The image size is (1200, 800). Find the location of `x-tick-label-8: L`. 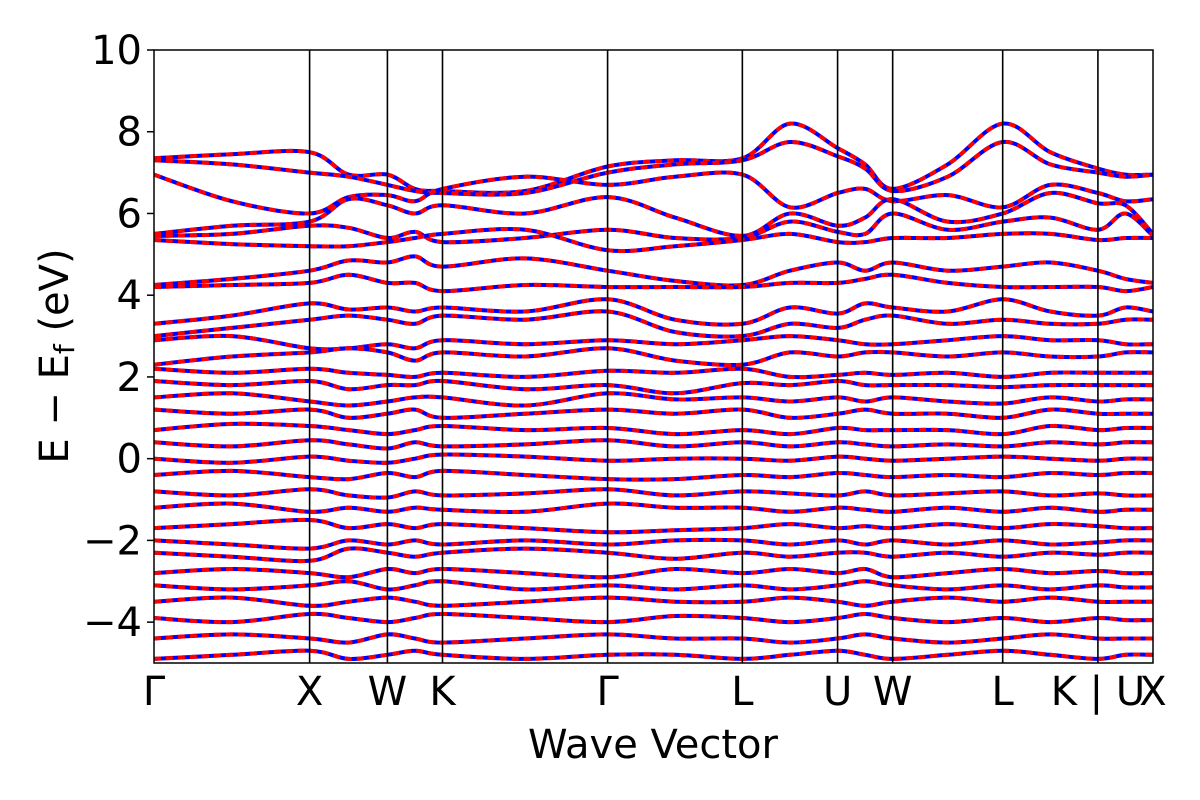

x-tick-label-8: L is located at coordinates (1003, 692).